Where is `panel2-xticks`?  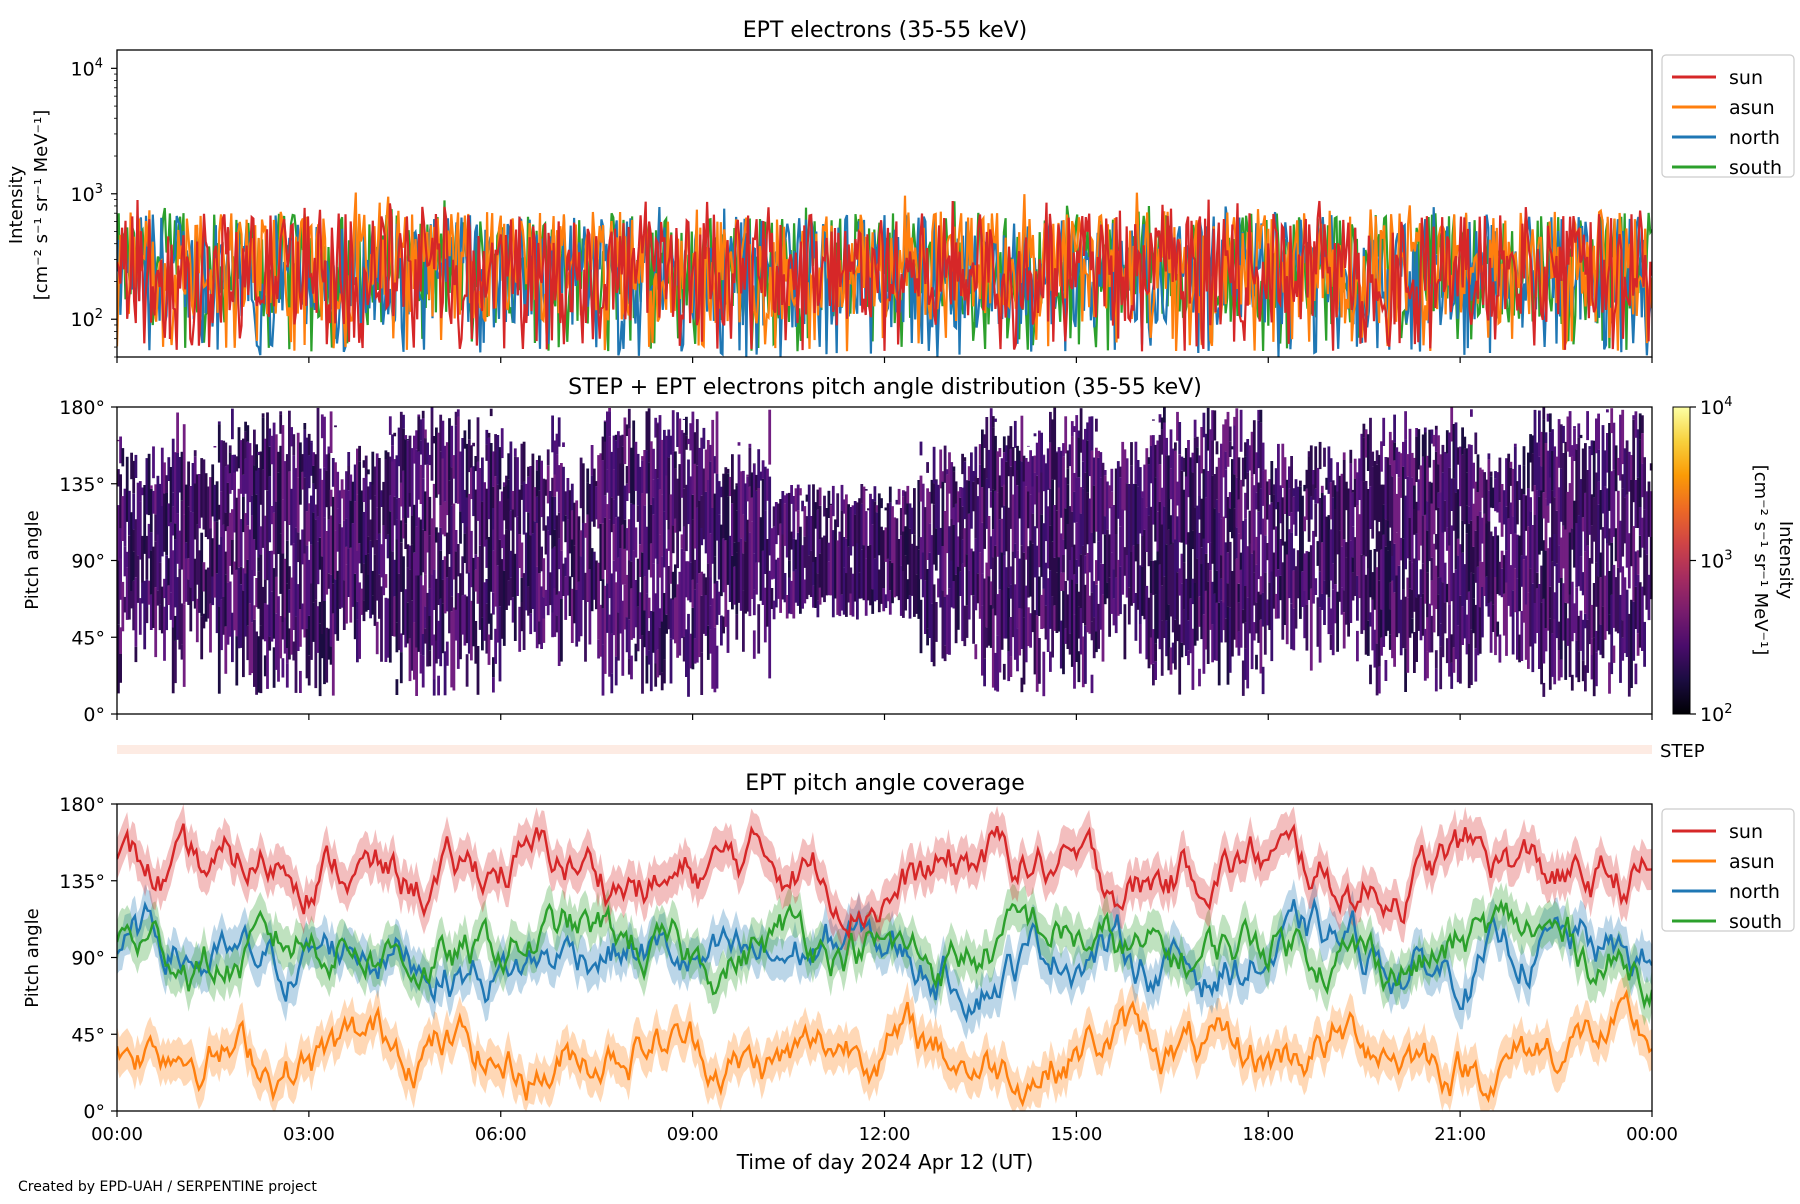 panel2-xticks is located at coordinates (884, 717).